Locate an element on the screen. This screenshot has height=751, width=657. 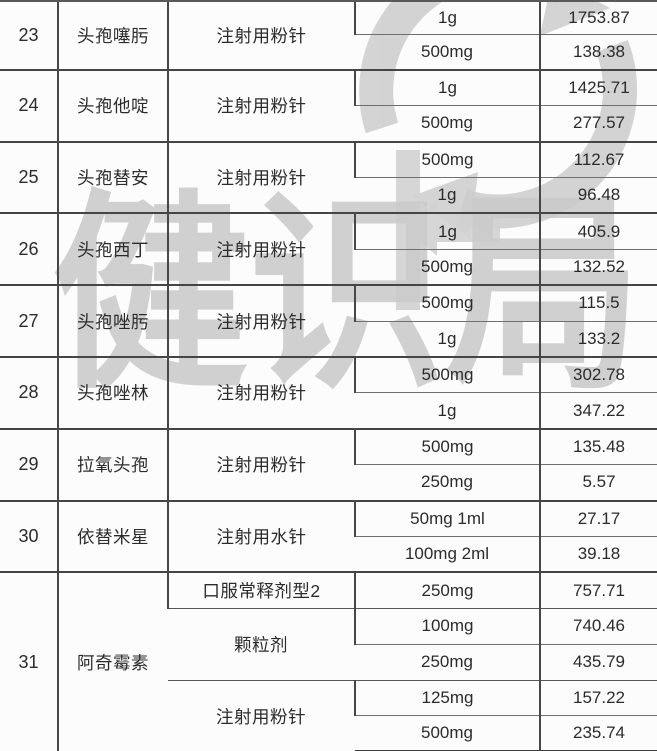
price-cell: 39.18 is located at coordinates (598, 554).